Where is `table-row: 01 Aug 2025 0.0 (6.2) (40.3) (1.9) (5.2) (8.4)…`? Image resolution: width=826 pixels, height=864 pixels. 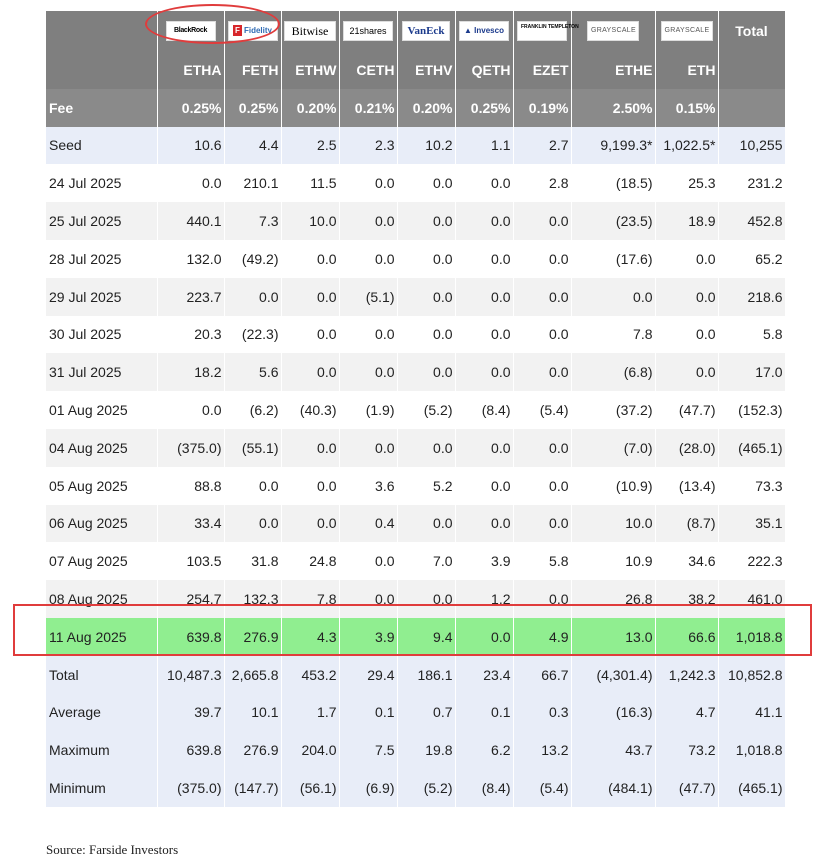
table-row: 01 Aug 2025 0.0 (6.2) (40.3) (1.9) (5.2) (8.4)… is located at coordinates (416, 410).